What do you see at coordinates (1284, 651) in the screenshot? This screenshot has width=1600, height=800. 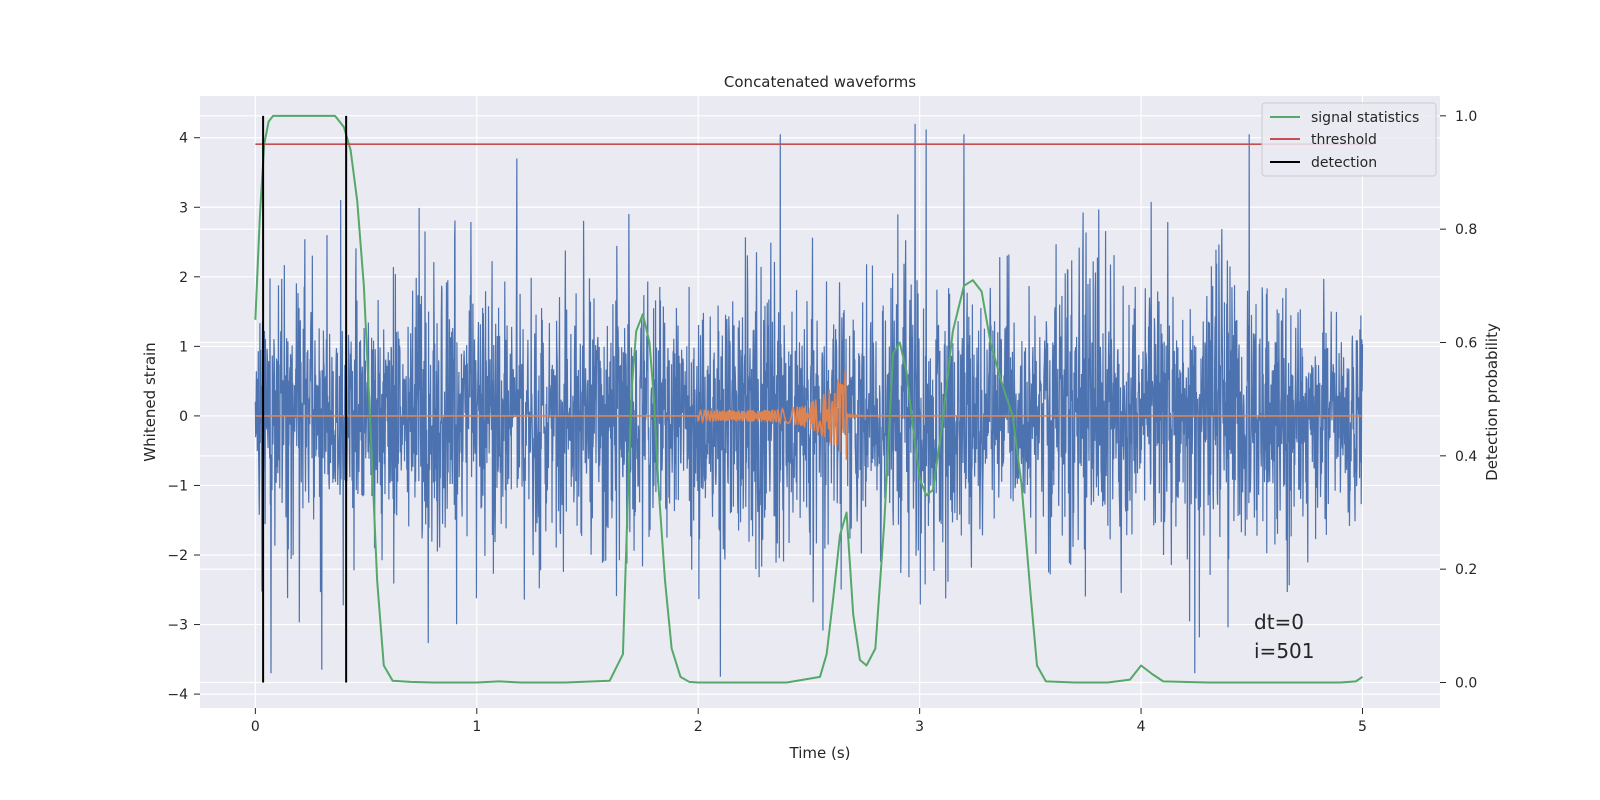 I see `annotation-i: i=501` at bounding box center [1284, 651].